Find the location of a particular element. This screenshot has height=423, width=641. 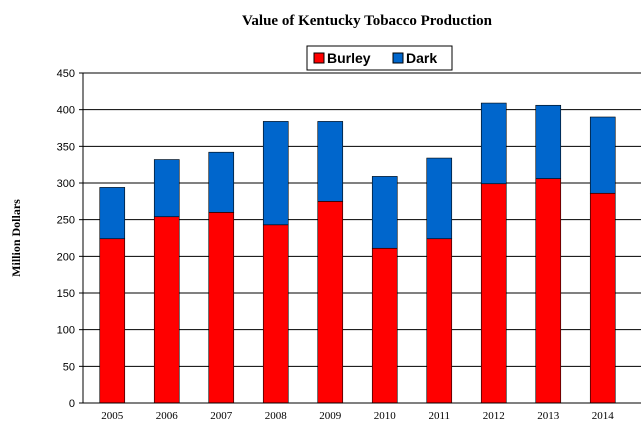

bar-dark-2012 is located at coordinates (493, 143).